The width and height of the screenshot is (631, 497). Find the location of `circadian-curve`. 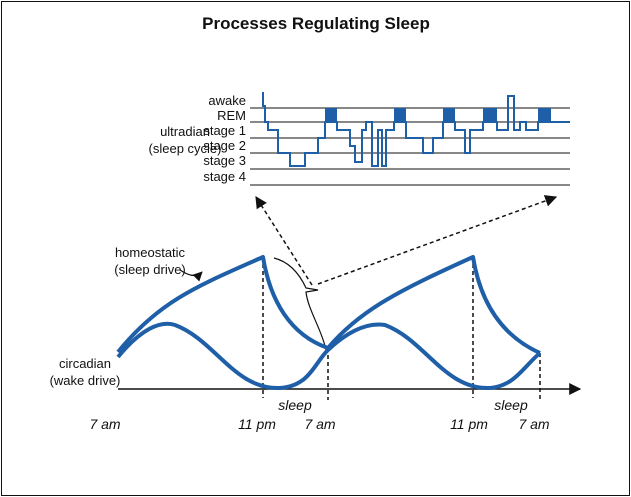

circadian-curve is located at coordinates (329, 356).